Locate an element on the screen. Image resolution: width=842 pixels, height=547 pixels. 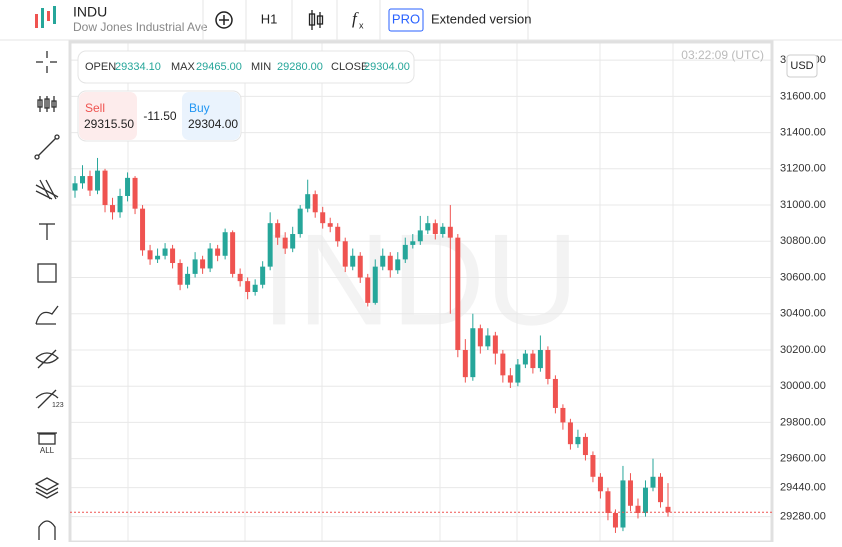
y-tick-label: 30800.00 is located at coordinates (803, 241).